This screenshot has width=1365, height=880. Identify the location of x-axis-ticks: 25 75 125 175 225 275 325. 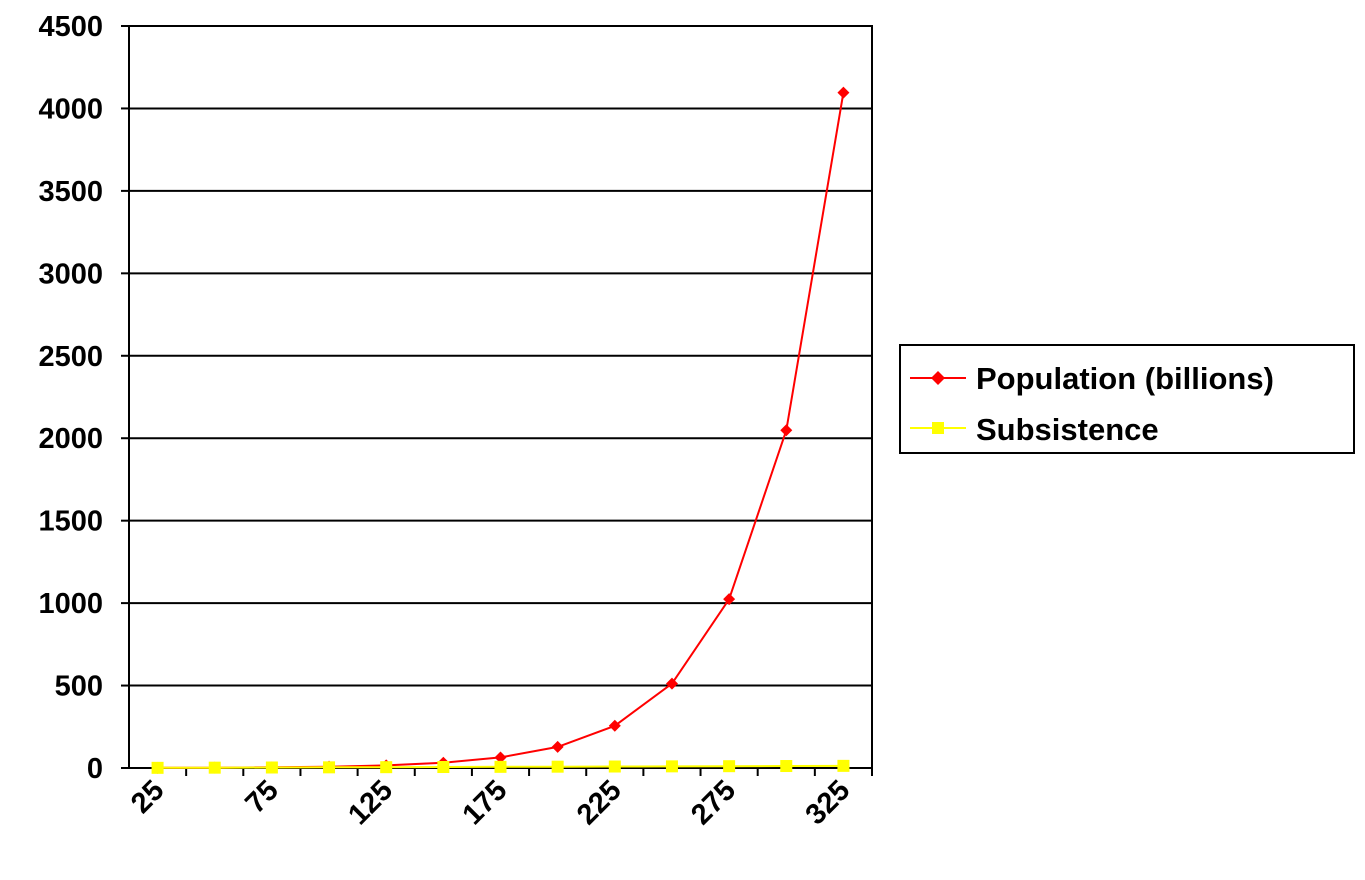
(499, 799).